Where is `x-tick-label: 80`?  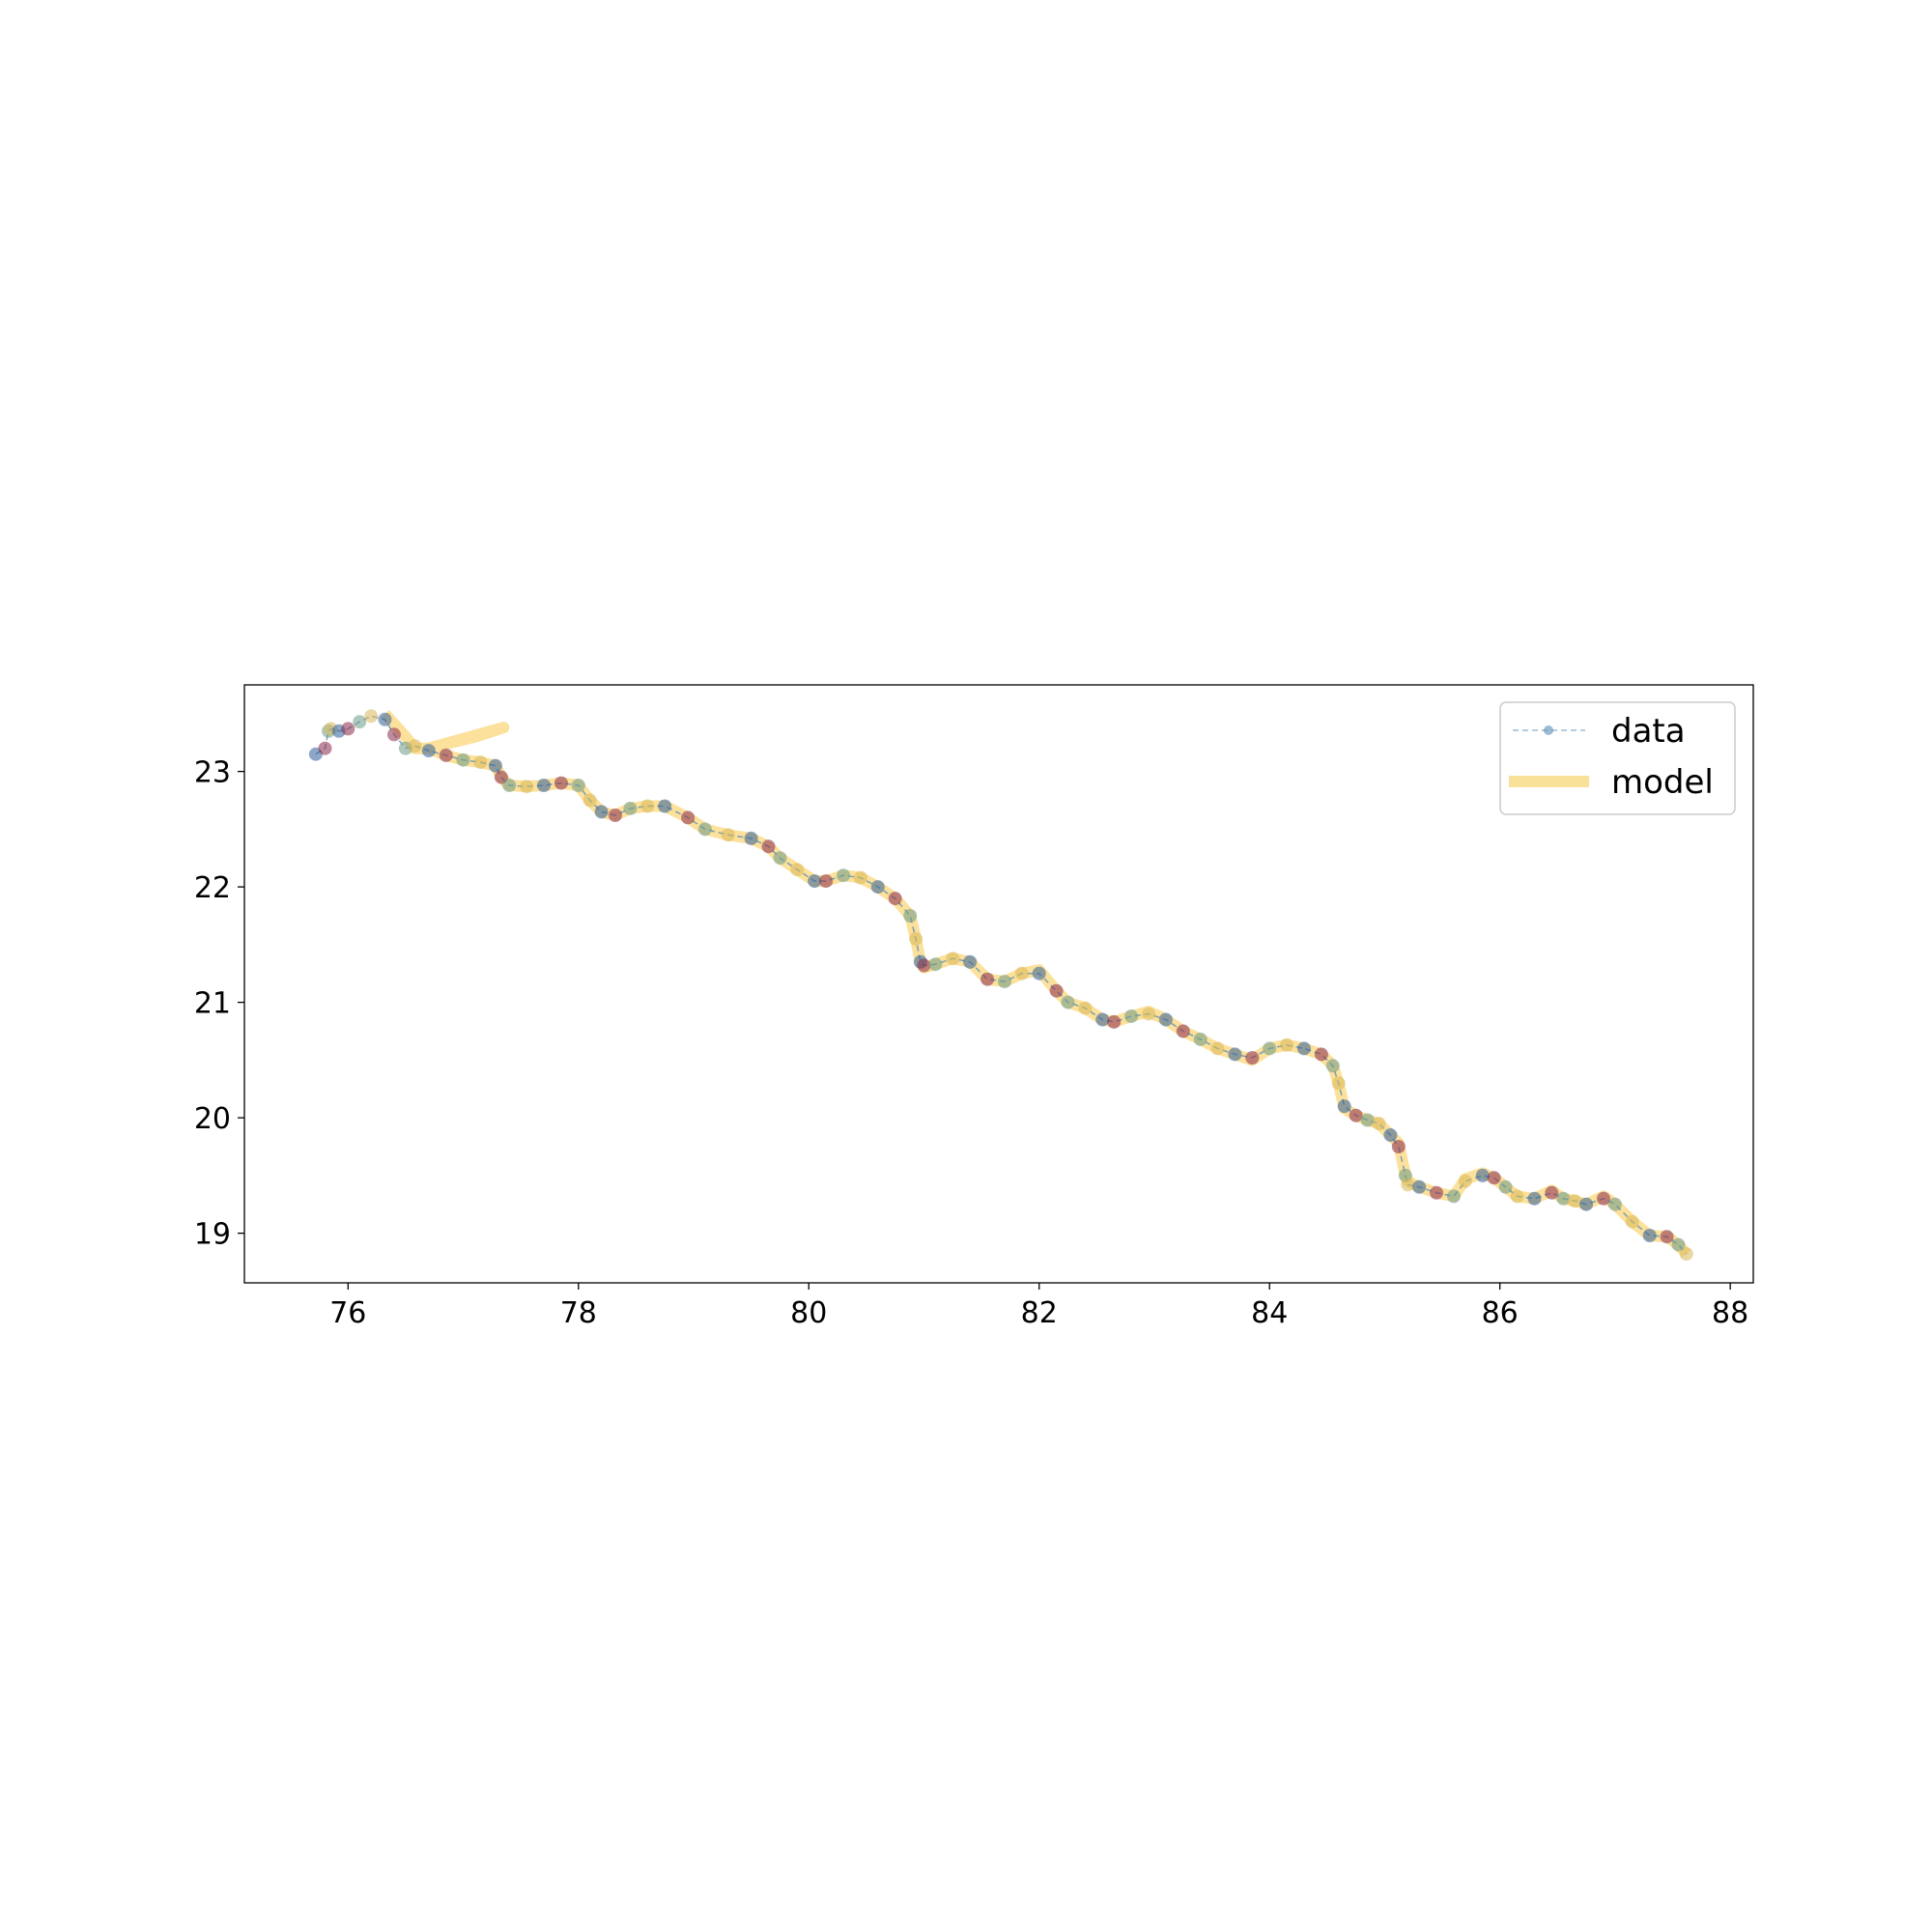
x-tick-label: 80 is located at coordinates (808, 1313).